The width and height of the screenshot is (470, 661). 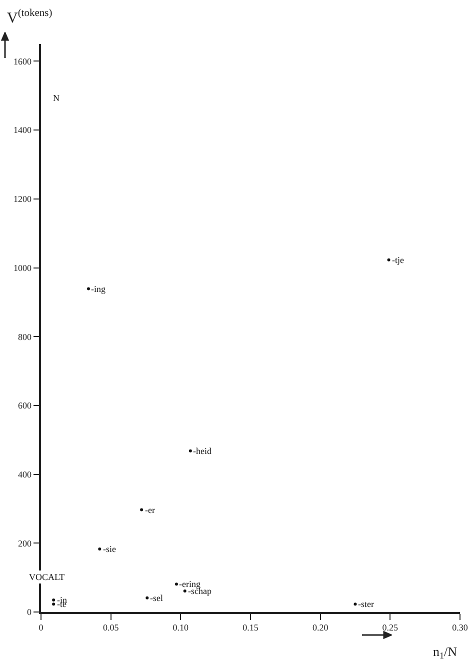 What do you see at coordinates (202, 451) in the screenshot?
I see `annotation: -heid` at bounding box center [202, 451].